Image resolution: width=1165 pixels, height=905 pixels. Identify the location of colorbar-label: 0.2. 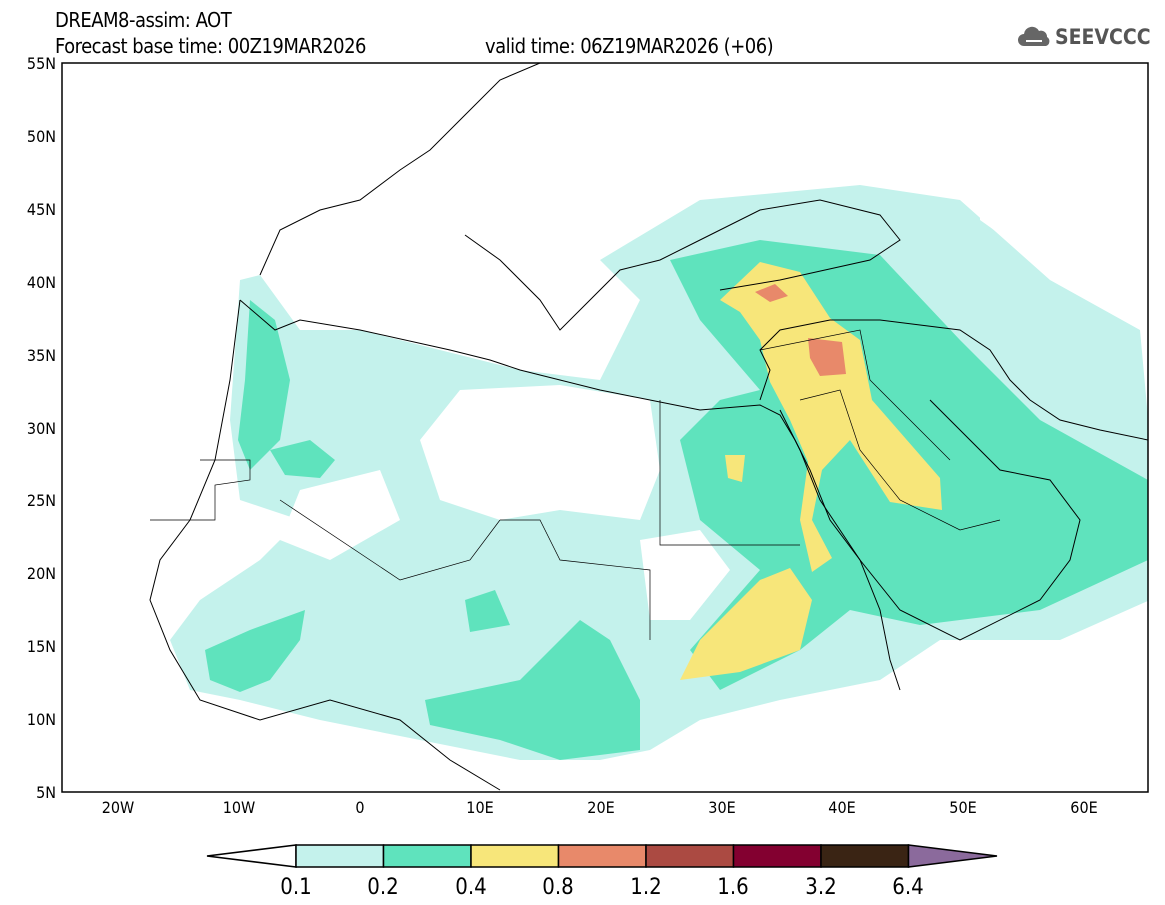
(383, 887).